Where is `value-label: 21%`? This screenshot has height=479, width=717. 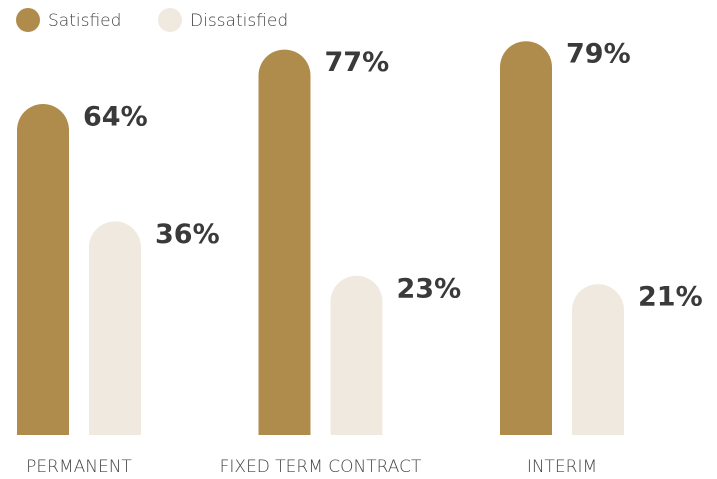
value-label: 21% is located at coordinates (670, 297).